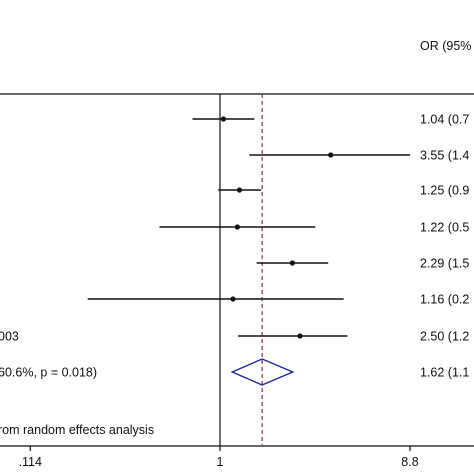 This screenshot has width=474, height=474. Describe the element at coordinates (30, 462) in the screenshot. I see `x-tick-label-0: .114` at that location.